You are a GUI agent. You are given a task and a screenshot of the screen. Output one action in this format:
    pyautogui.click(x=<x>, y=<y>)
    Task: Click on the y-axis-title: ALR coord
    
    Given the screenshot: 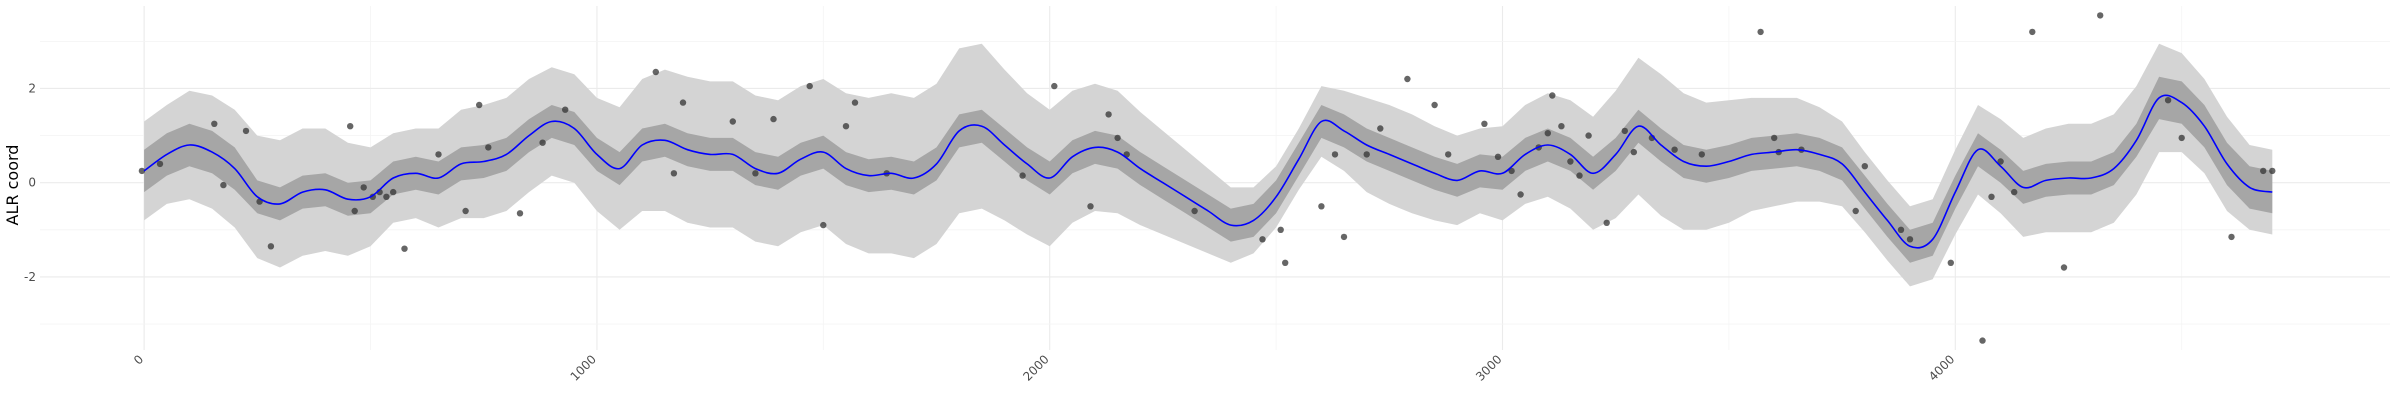 What is the action you would take?
    pyautogui.click(x=12, y=185)
    